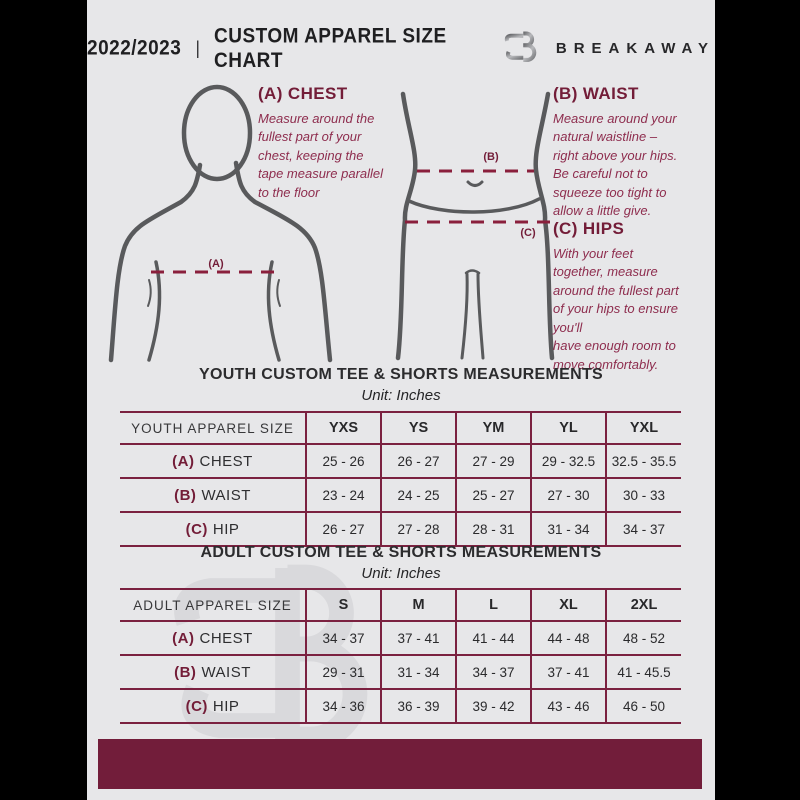  I want to click on chest-line-label: (A), so click(216, 264).